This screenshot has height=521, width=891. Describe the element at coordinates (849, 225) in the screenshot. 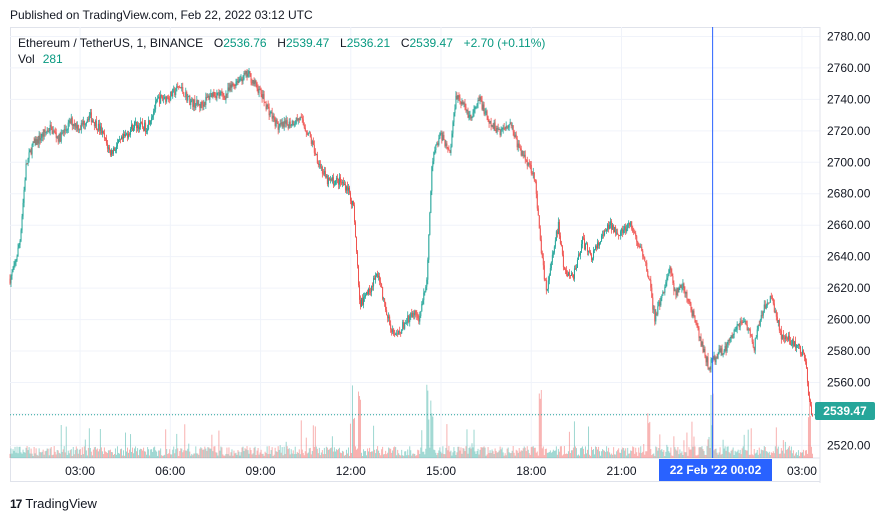

I see `y-tick-label: 2660.00` at that location.